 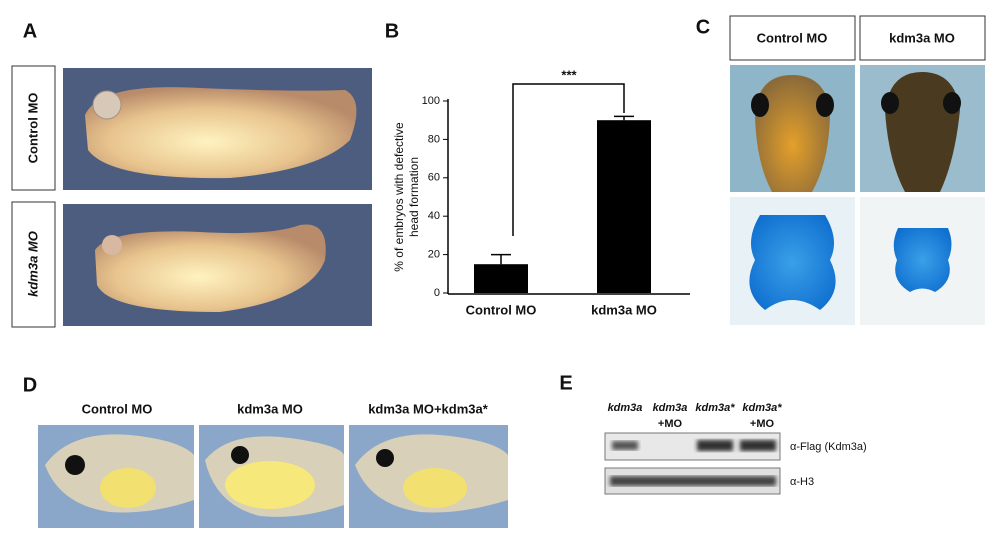 What do you see at coordinates (624, 309) in the screenshot?
I see `x-tick-label: kdm3a MO` at bounding box center [624, 309].